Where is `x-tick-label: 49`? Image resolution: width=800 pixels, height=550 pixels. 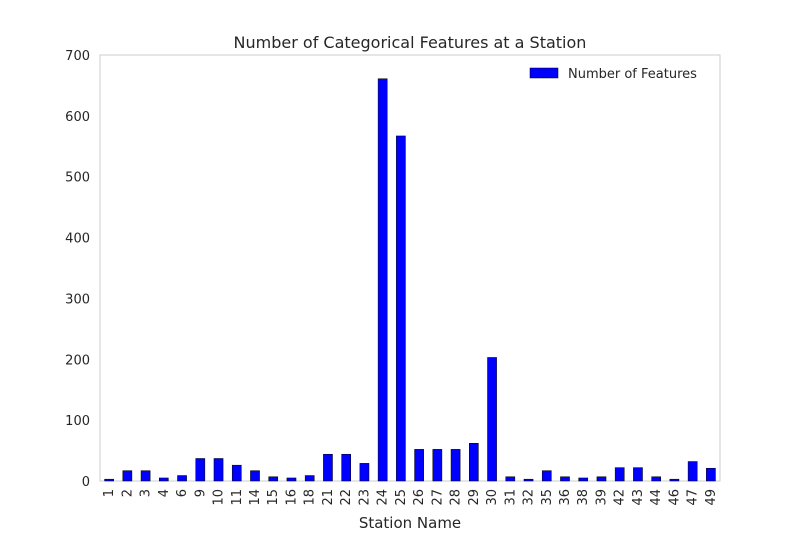
x-tick-label: 49 is located at coordinates (711, 497).